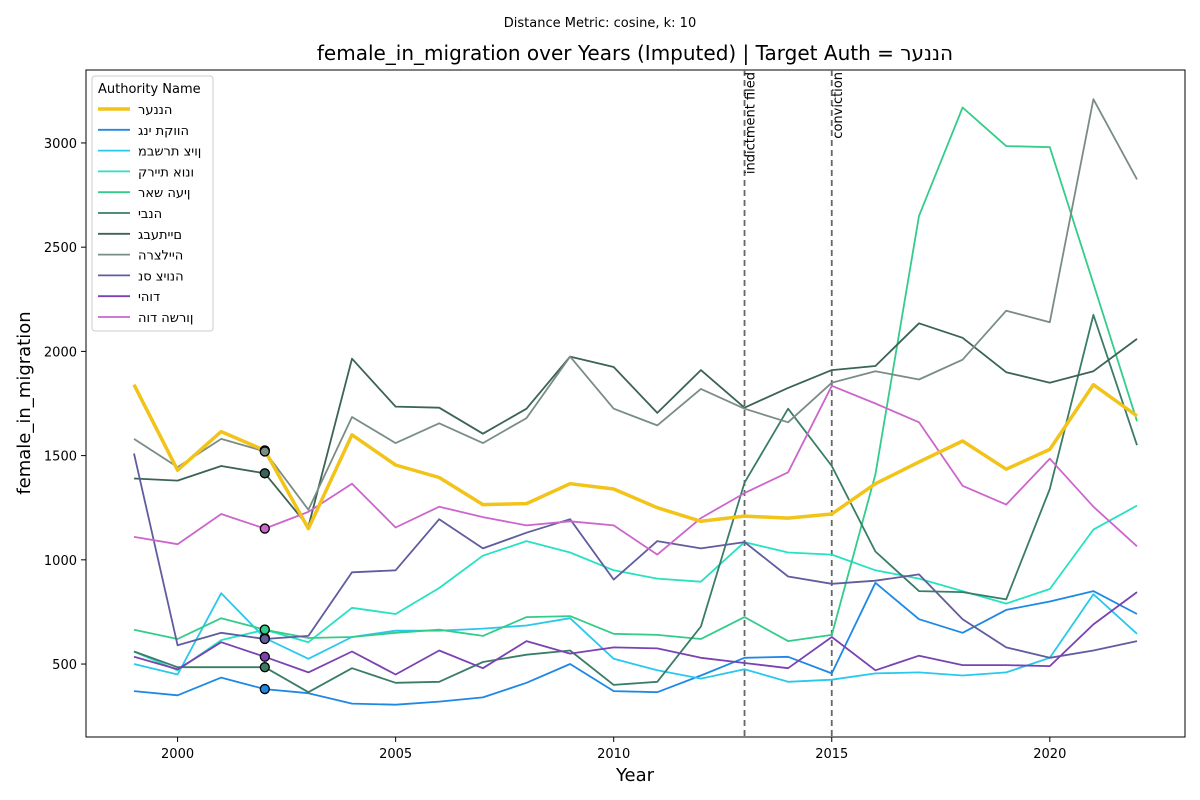  What do you see at coordinates (60, 248) in the screenshot?
I see `y-tick-label: 2500` at bounding box center [60, 248].